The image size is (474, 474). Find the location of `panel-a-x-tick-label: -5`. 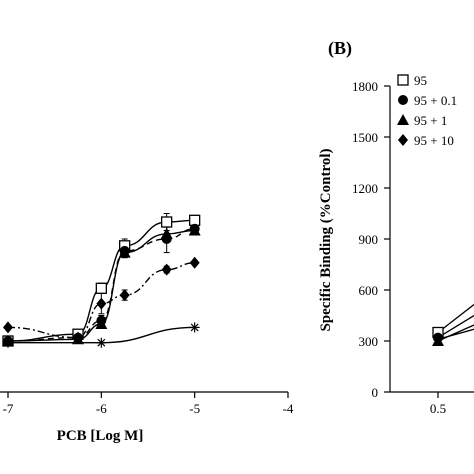

panel-a-x-tick-label: -5 is located at coordinates (194, 408).